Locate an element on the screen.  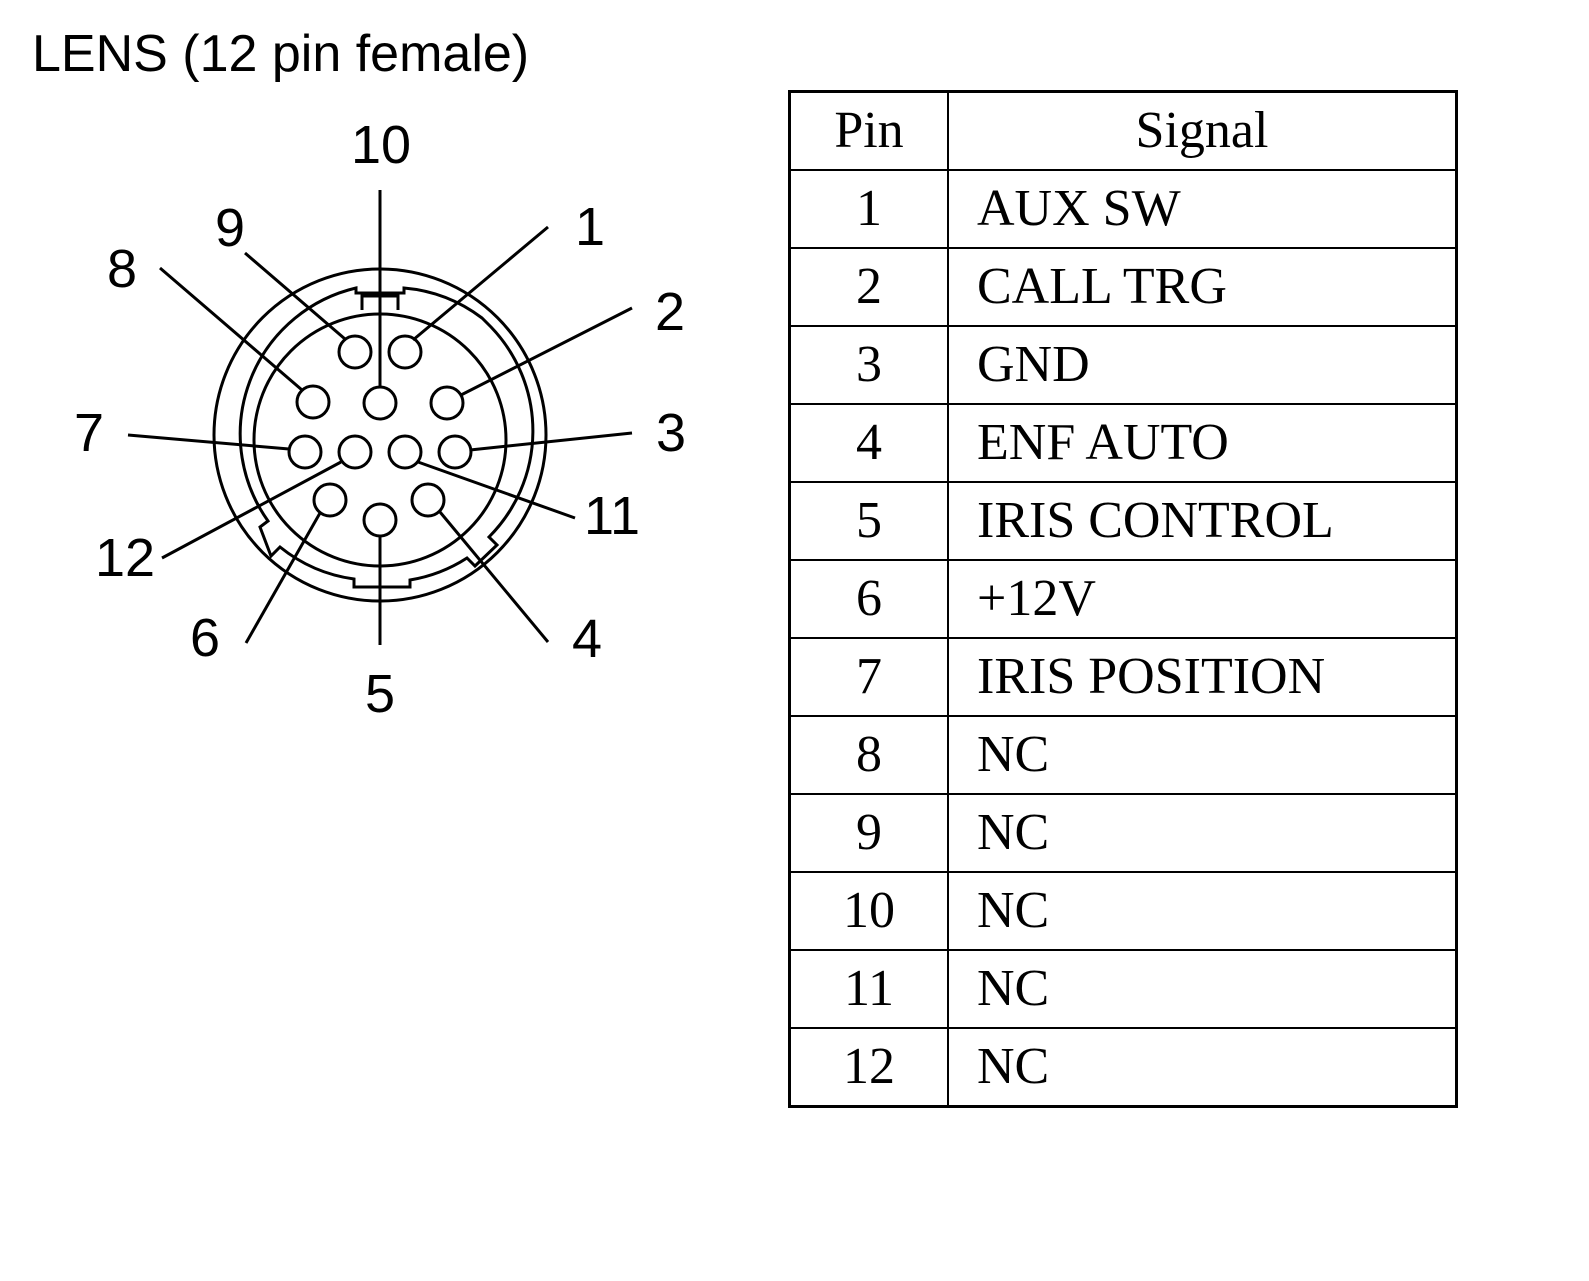
pin-cell: 10 is located at coordinates (869, 911).